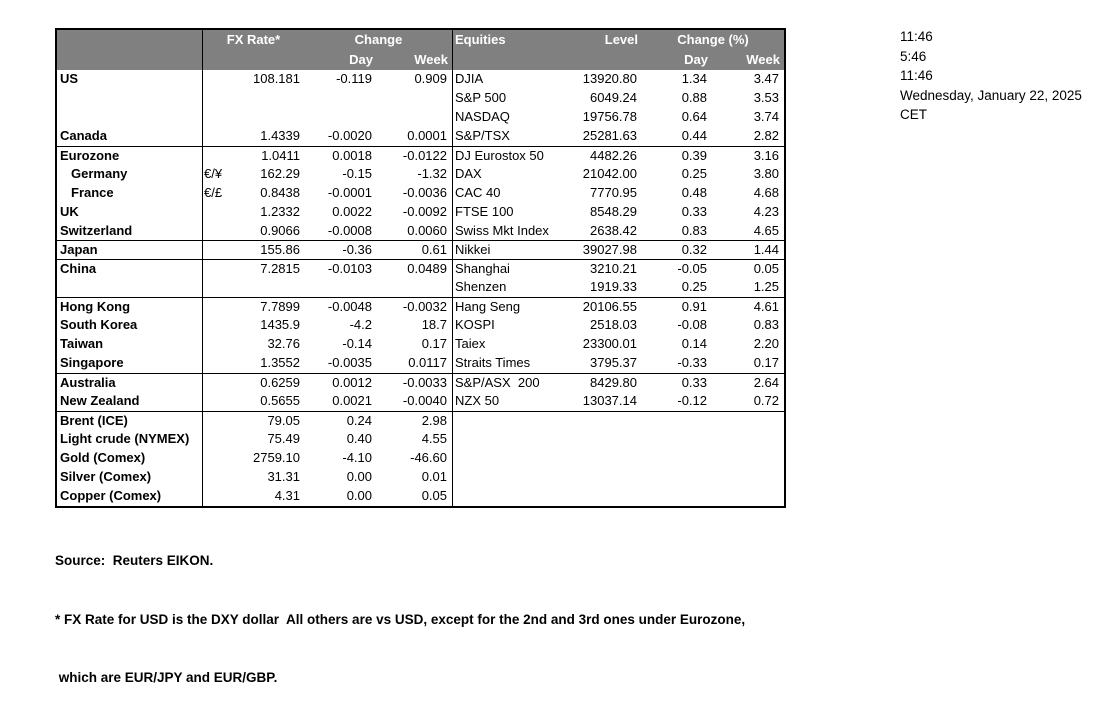  I want to click on cell-eqday: 0.33, so click(694, 211).